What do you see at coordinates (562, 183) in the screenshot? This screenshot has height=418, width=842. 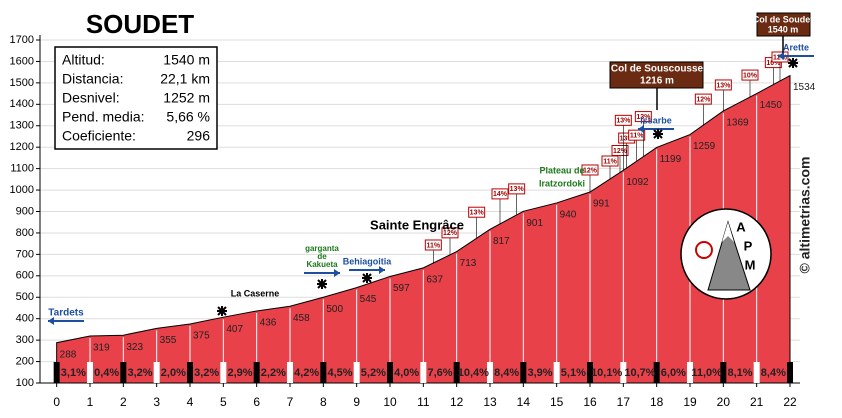 I see `annotation: Iratzordoki` at bounding box center [562, 183].